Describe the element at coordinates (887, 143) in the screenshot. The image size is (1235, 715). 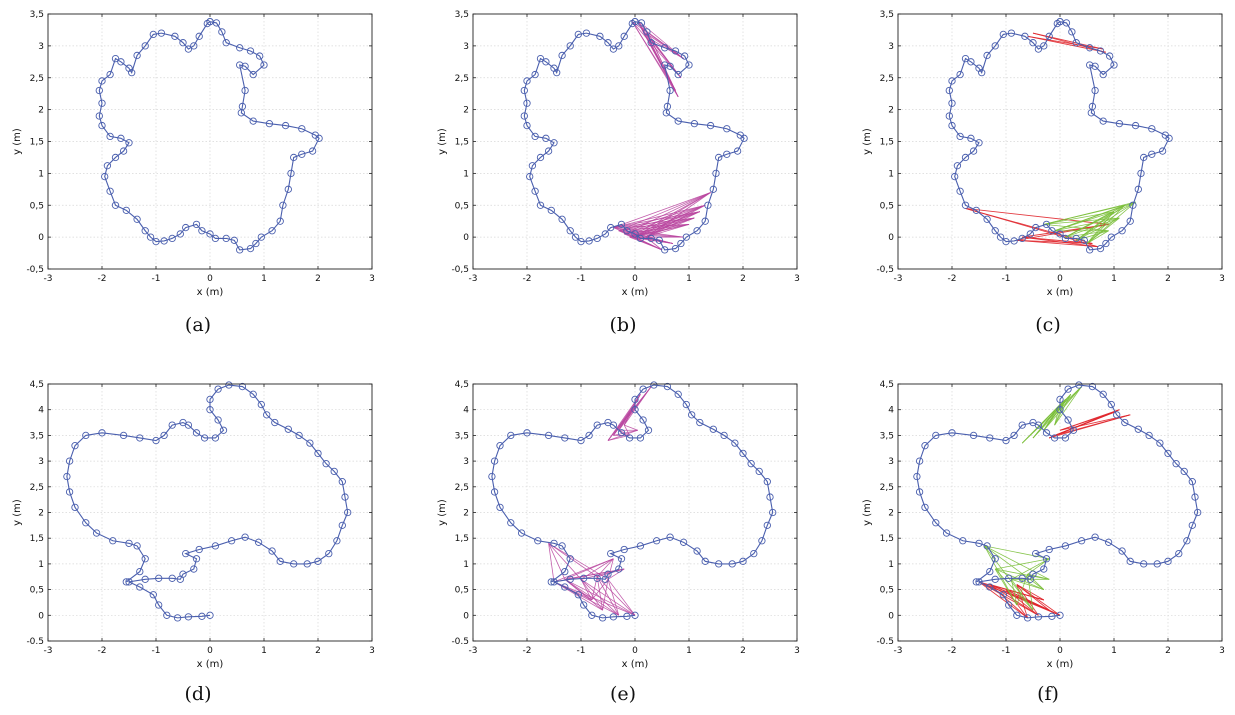
I see `y-tick-label: 1,5` at that location.